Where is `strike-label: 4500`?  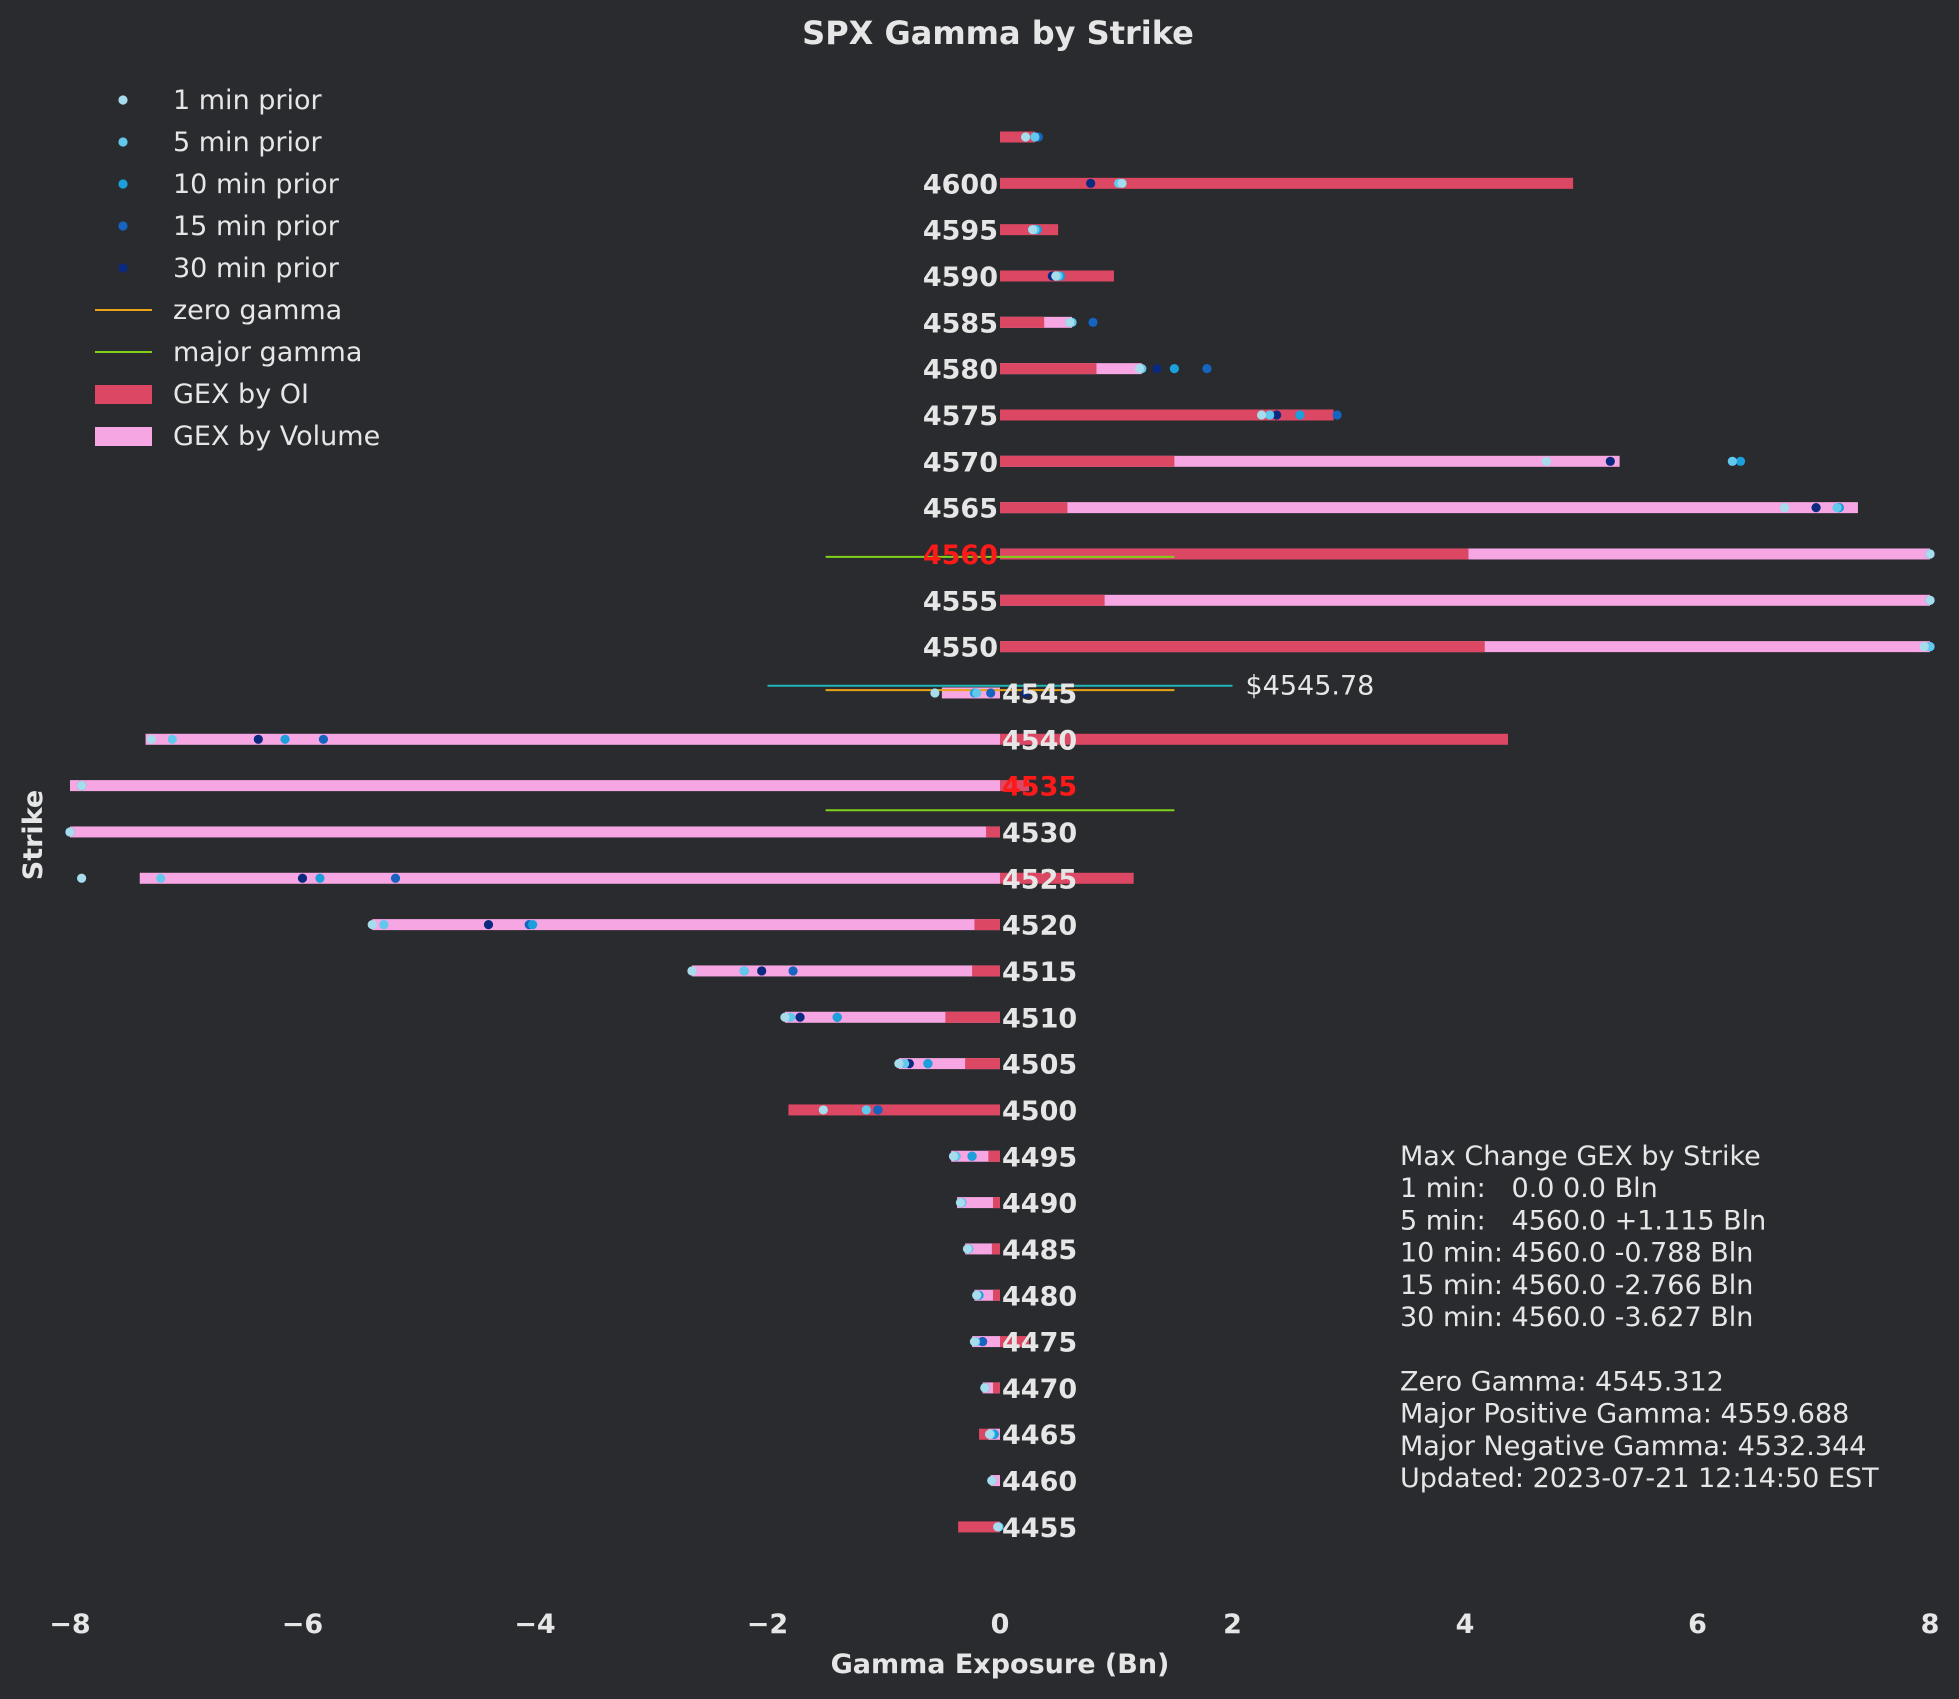 strike-label: 4500 is located at coordinates (1039, 1111).